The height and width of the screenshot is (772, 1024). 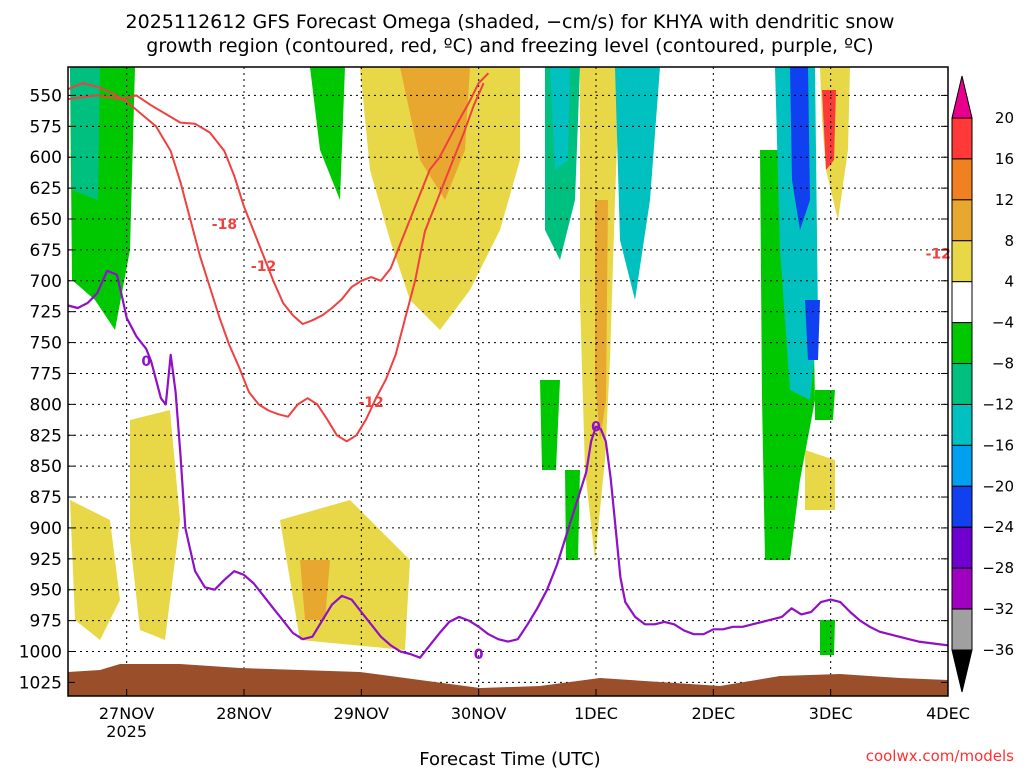 I want to click on y-tick-label-1000: 1000, so click(x=40, y=653).